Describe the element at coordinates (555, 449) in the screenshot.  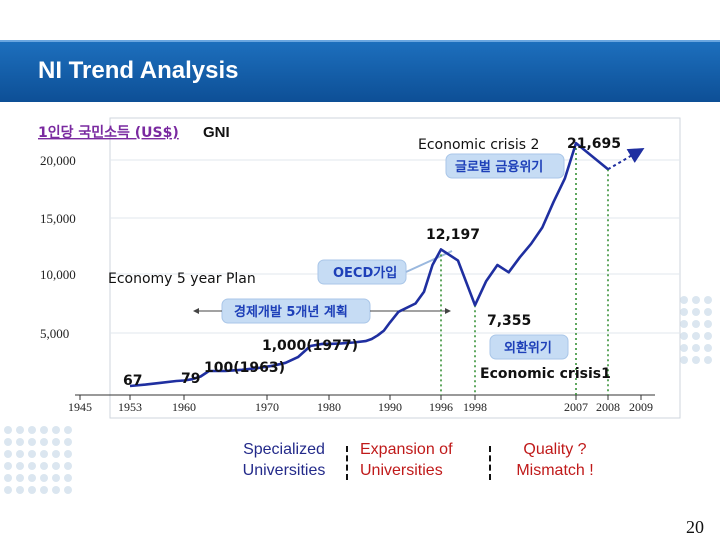
I see `period-3-line1: Quality ?` at that location.